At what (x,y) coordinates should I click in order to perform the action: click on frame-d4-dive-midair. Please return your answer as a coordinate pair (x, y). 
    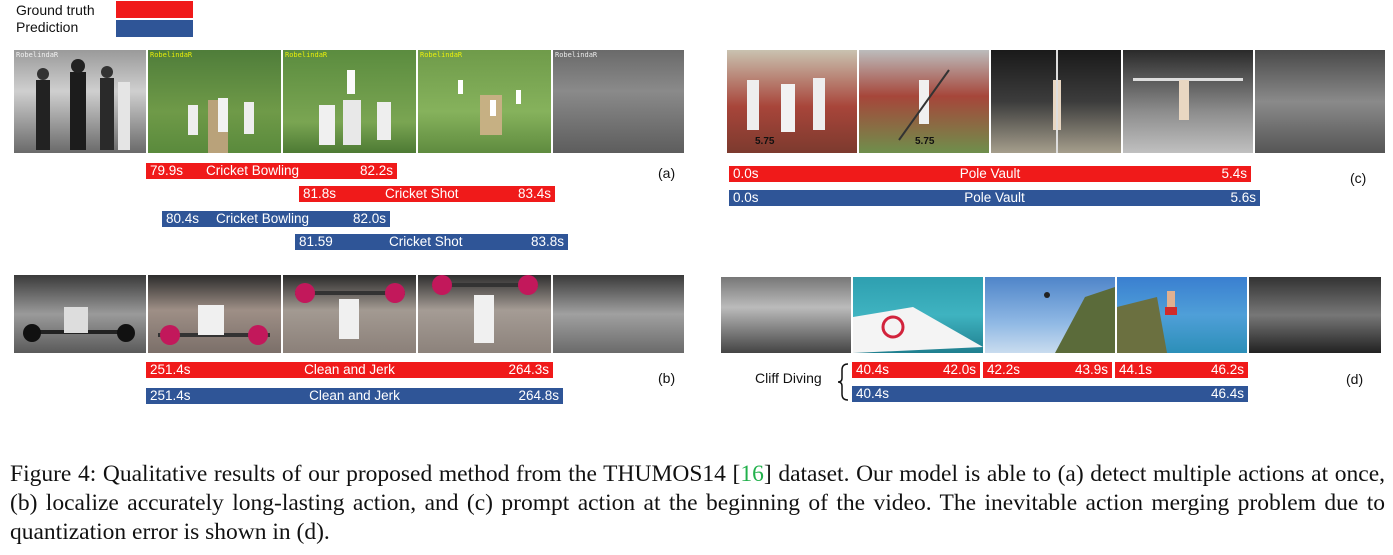
    Looking at the image, I should click on (1182, 315).